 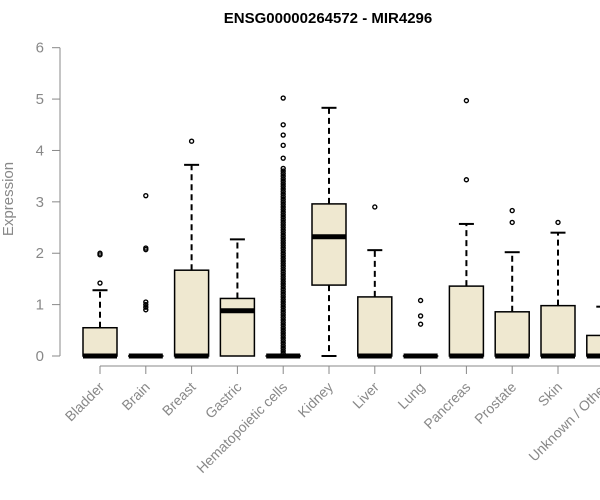 I want to click on box-breast, so click(x=191, y=248).